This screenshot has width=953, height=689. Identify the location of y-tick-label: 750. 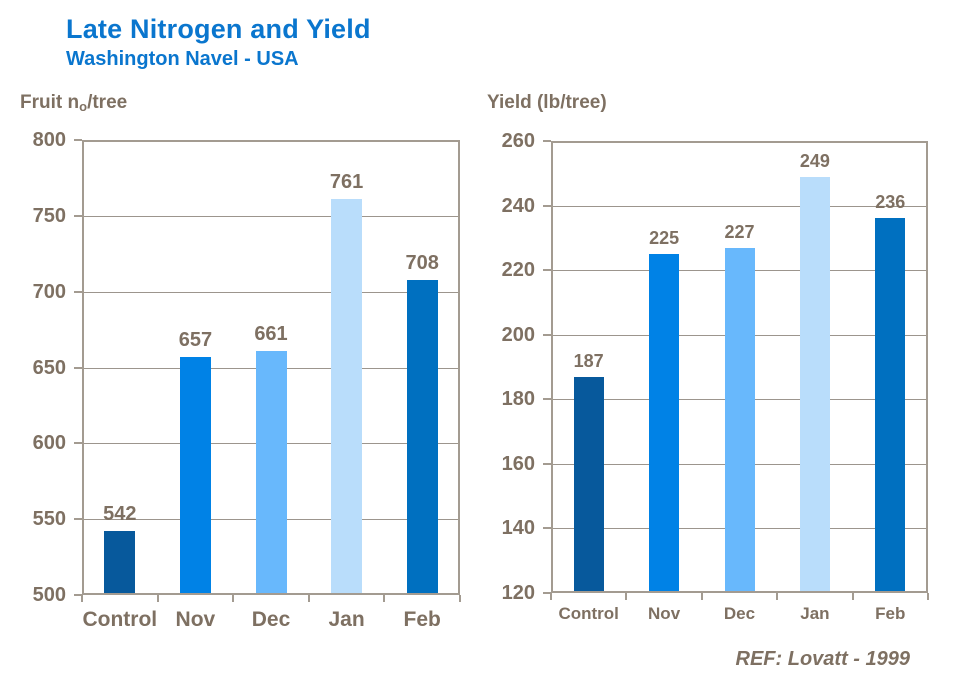
(49, 215).